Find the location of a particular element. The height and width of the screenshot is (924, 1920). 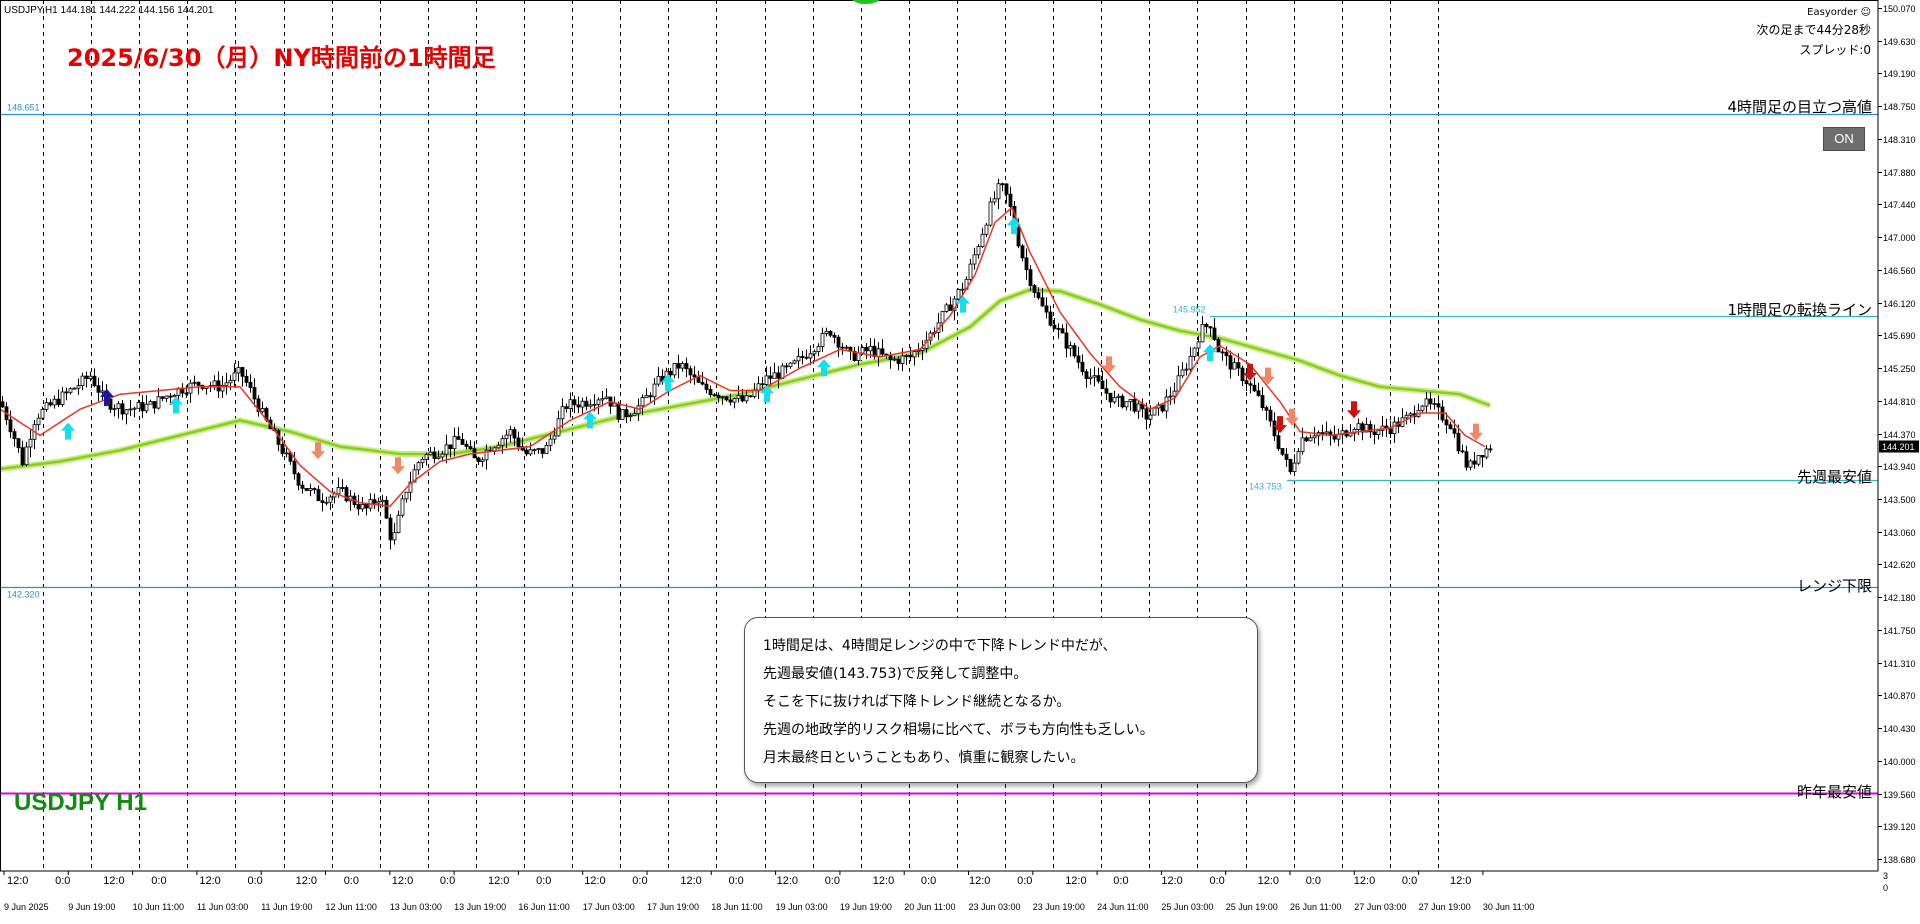

price-label: 148.310 is located at coordinates (1899, 140).